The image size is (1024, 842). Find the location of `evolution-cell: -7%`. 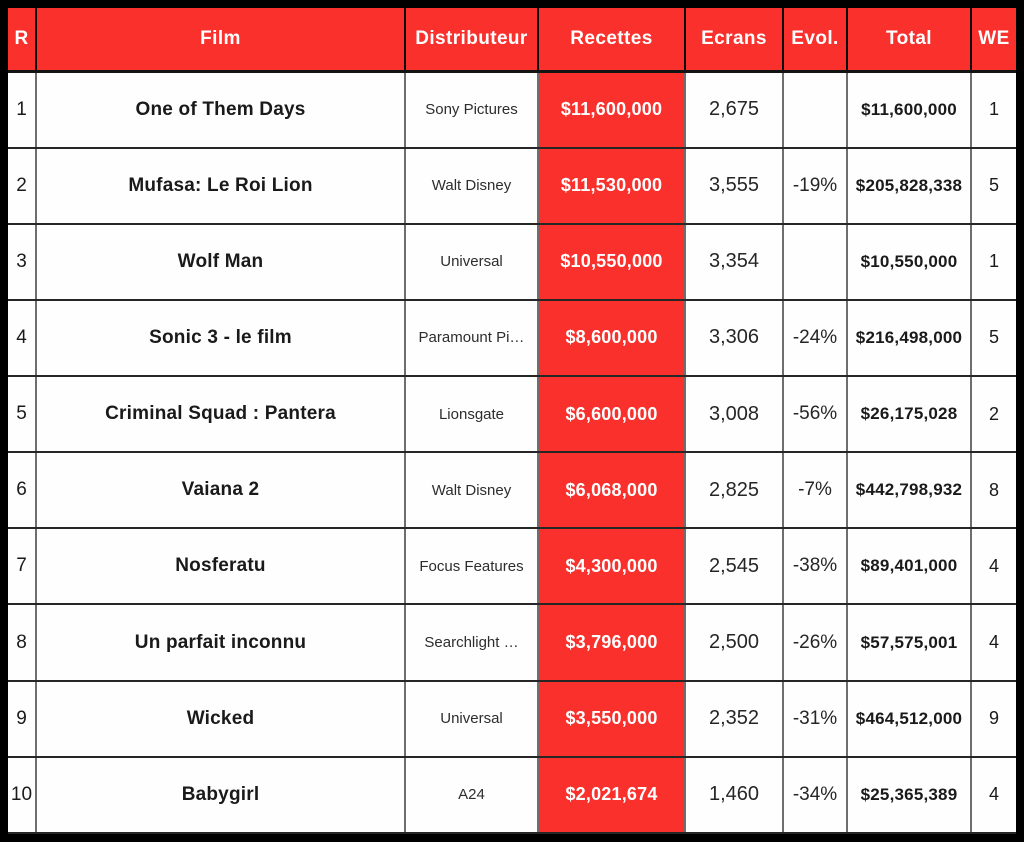

evolution-cell: -7% is located at coordinates (815, 490).